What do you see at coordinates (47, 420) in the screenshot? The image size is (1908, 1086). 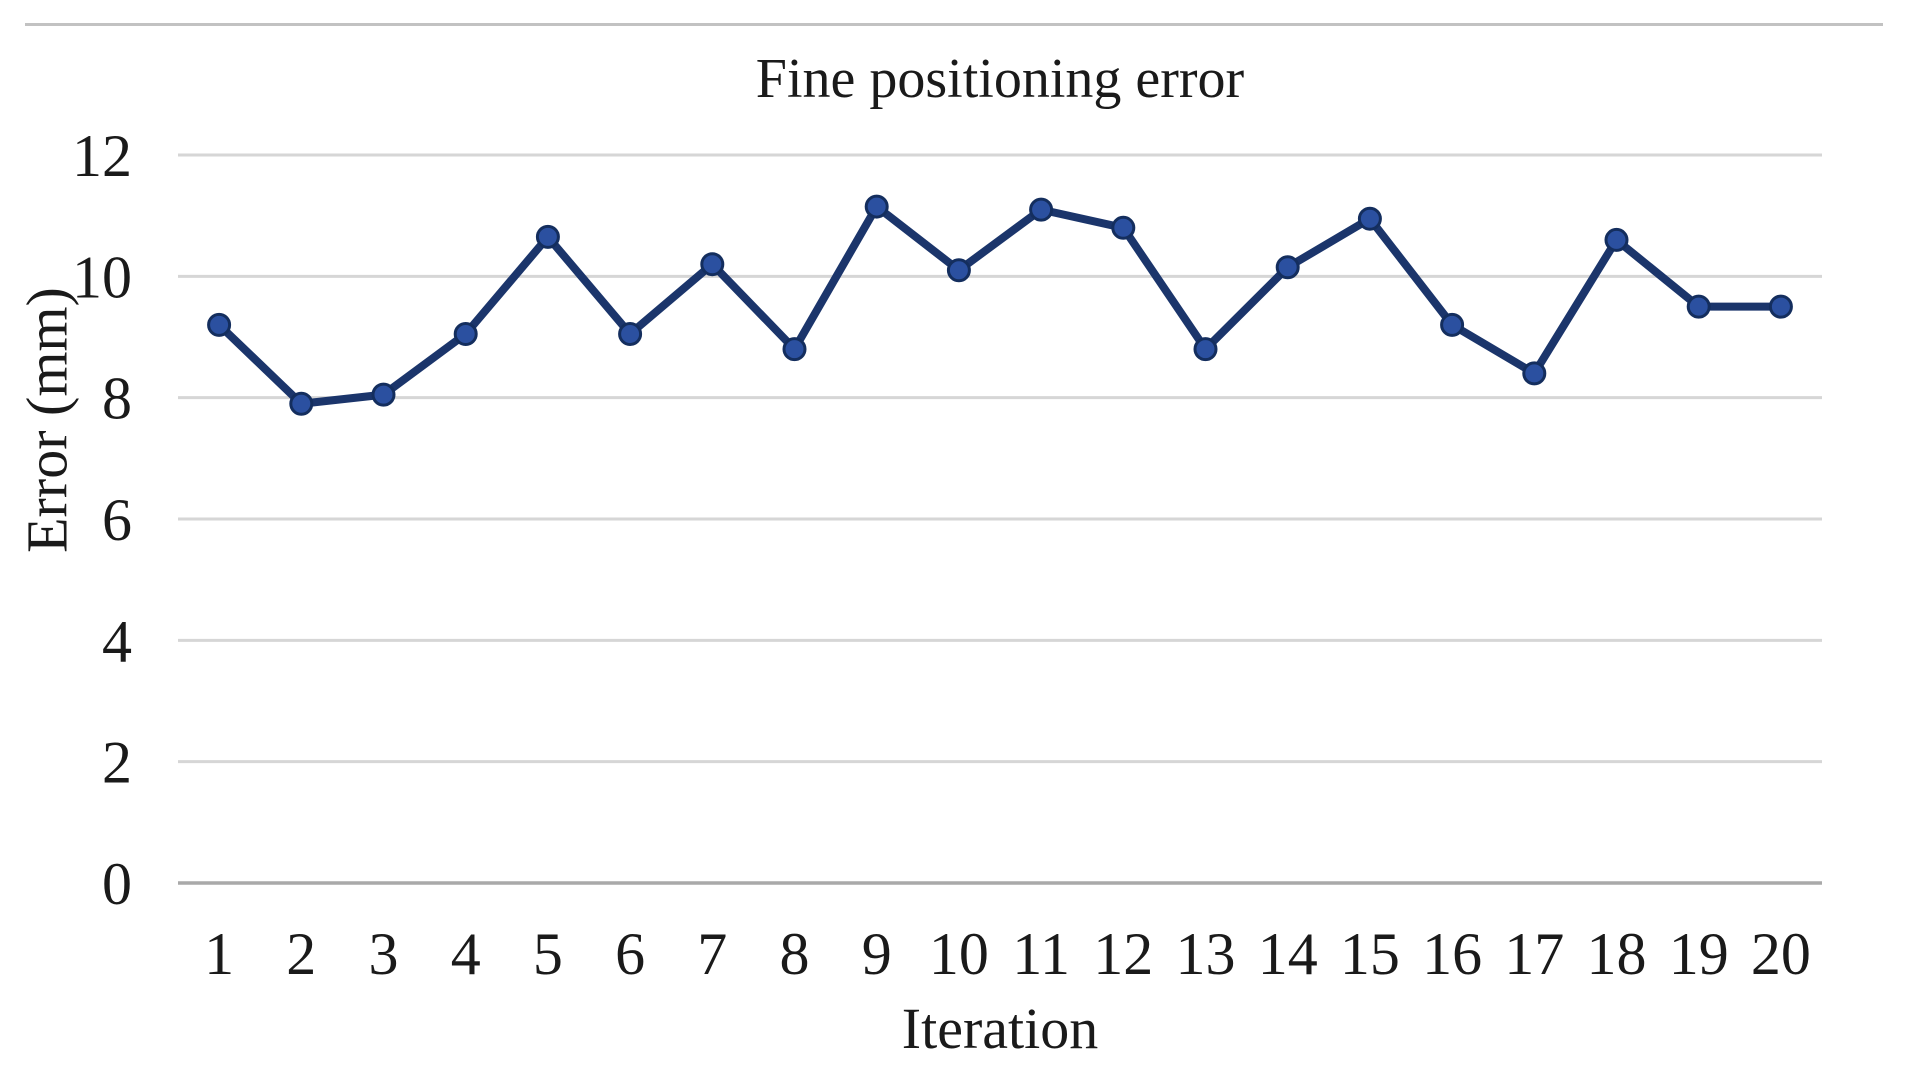 I see `y-axis-title: Error (mm)` at bounding box center [47, 420].